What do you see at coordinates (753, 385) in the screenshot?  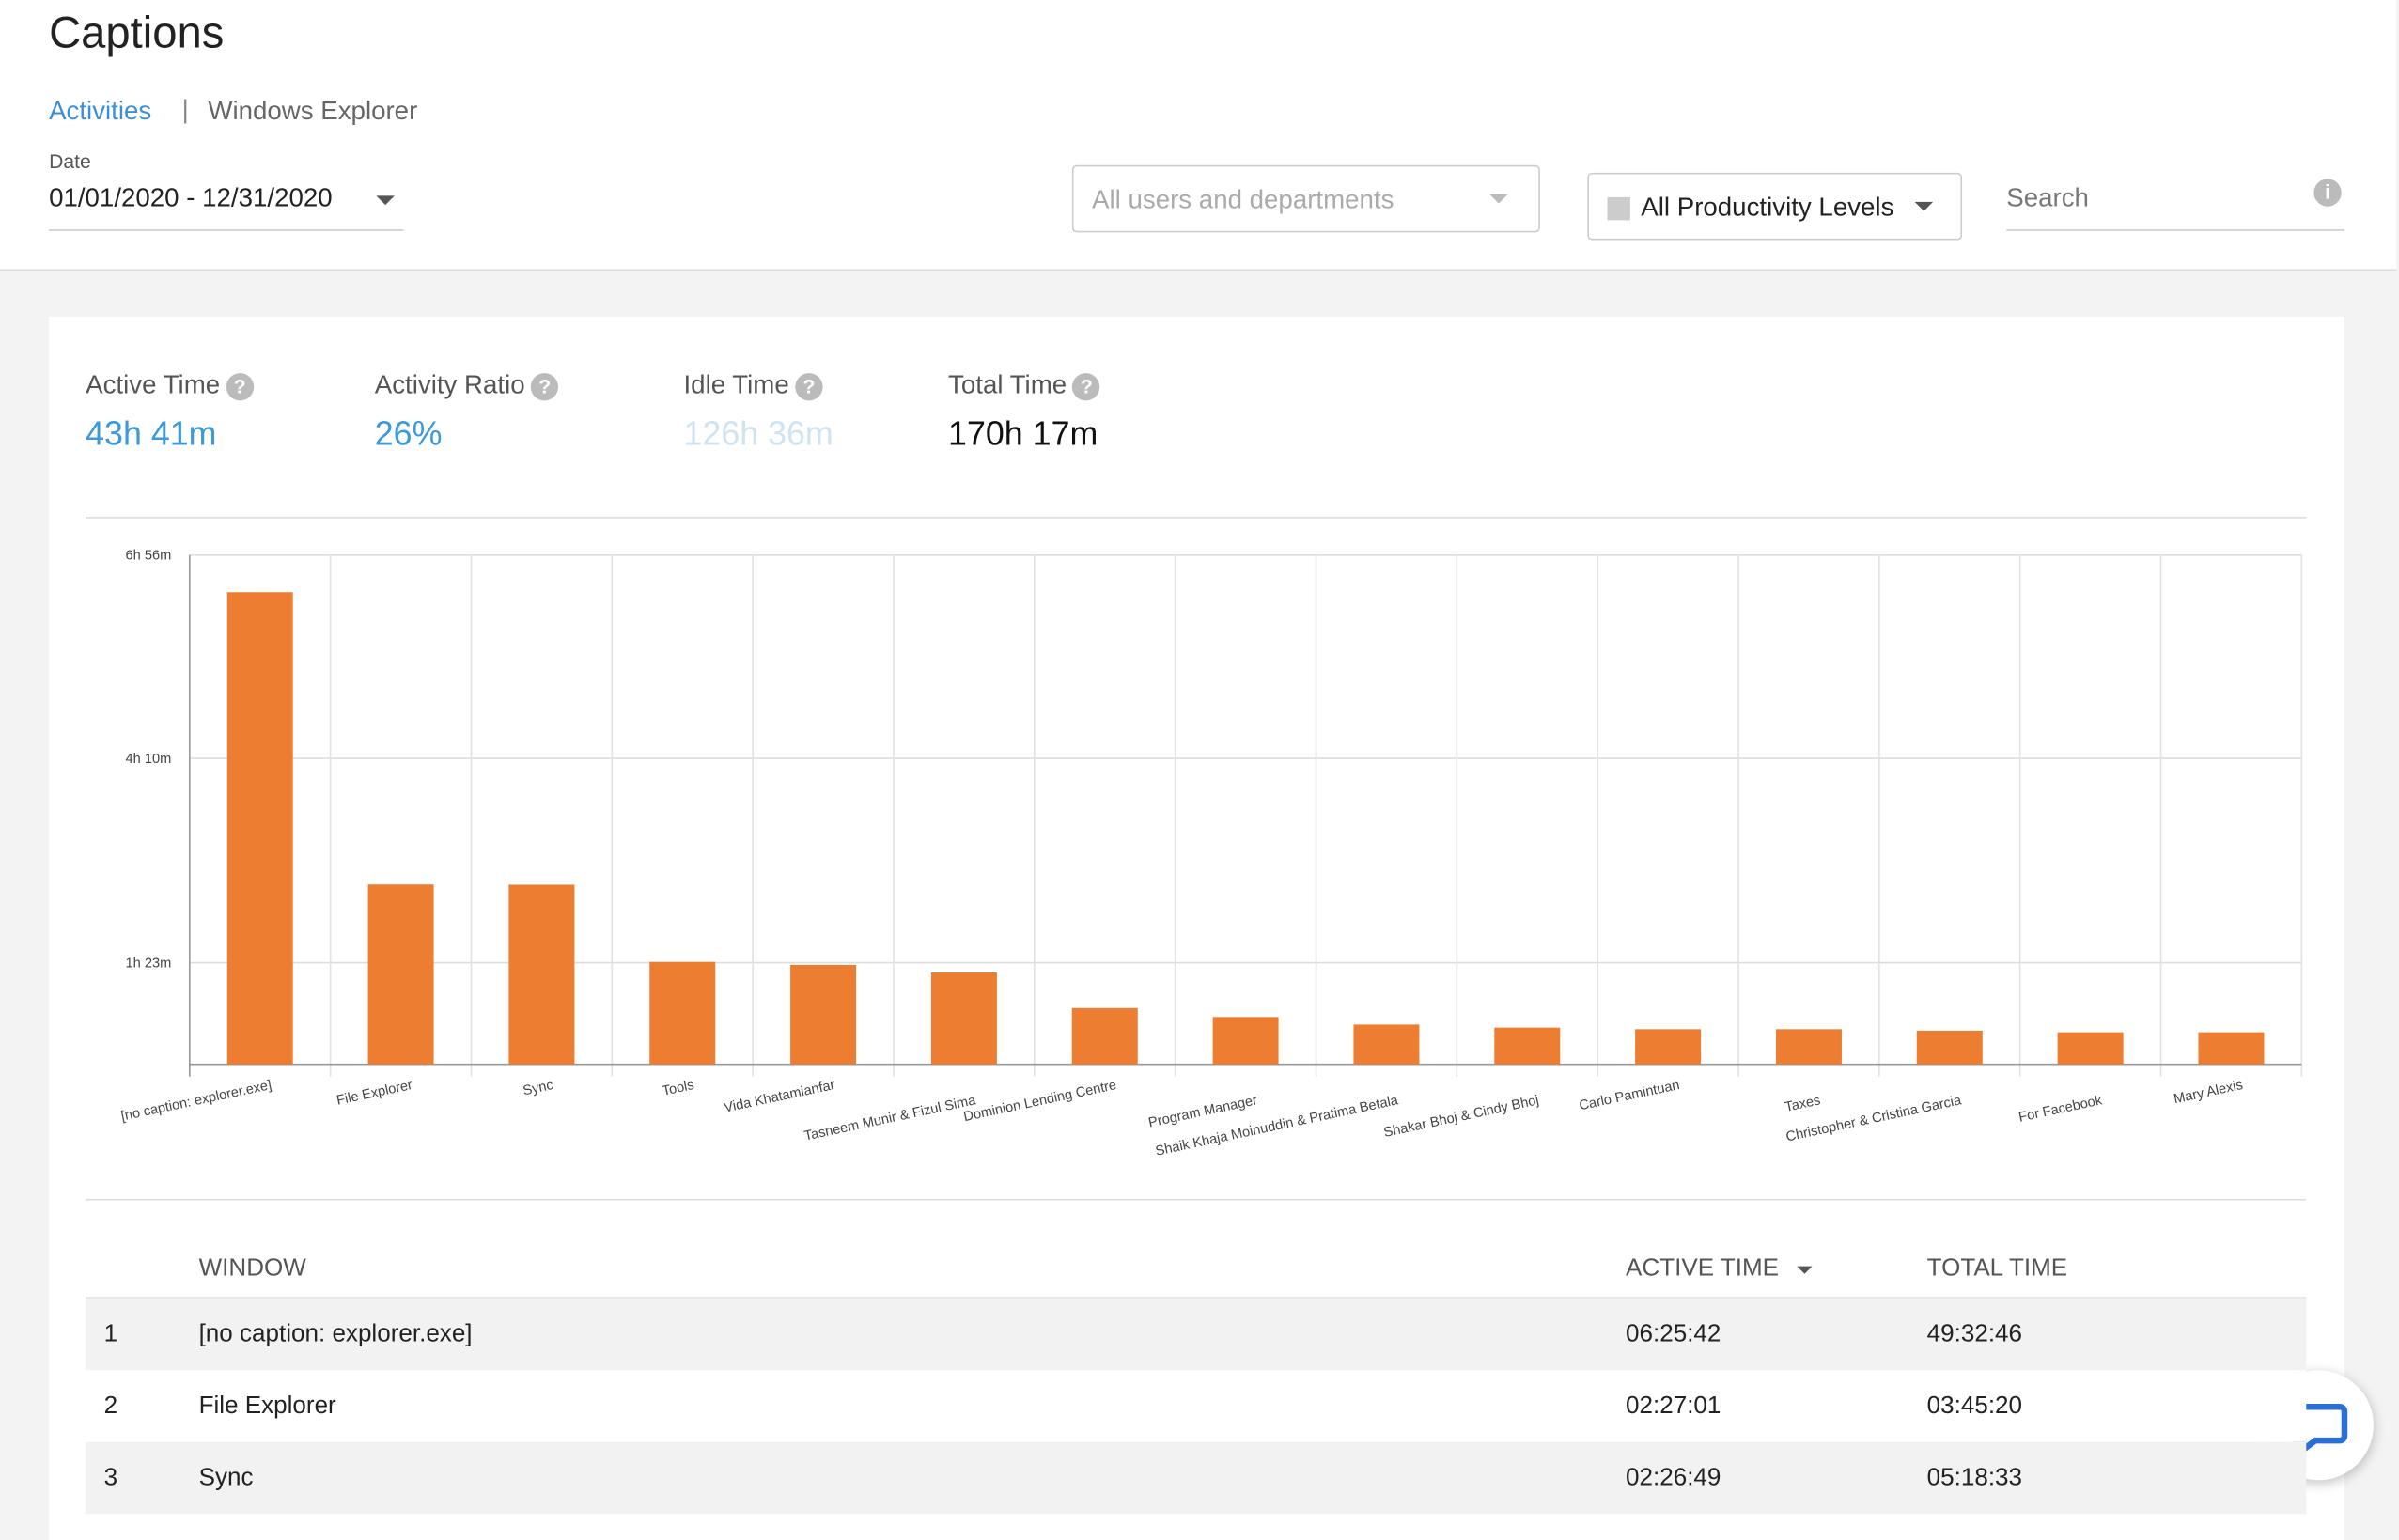 I see `stat-label: Idle Time?` at bounding box center [753, 385].